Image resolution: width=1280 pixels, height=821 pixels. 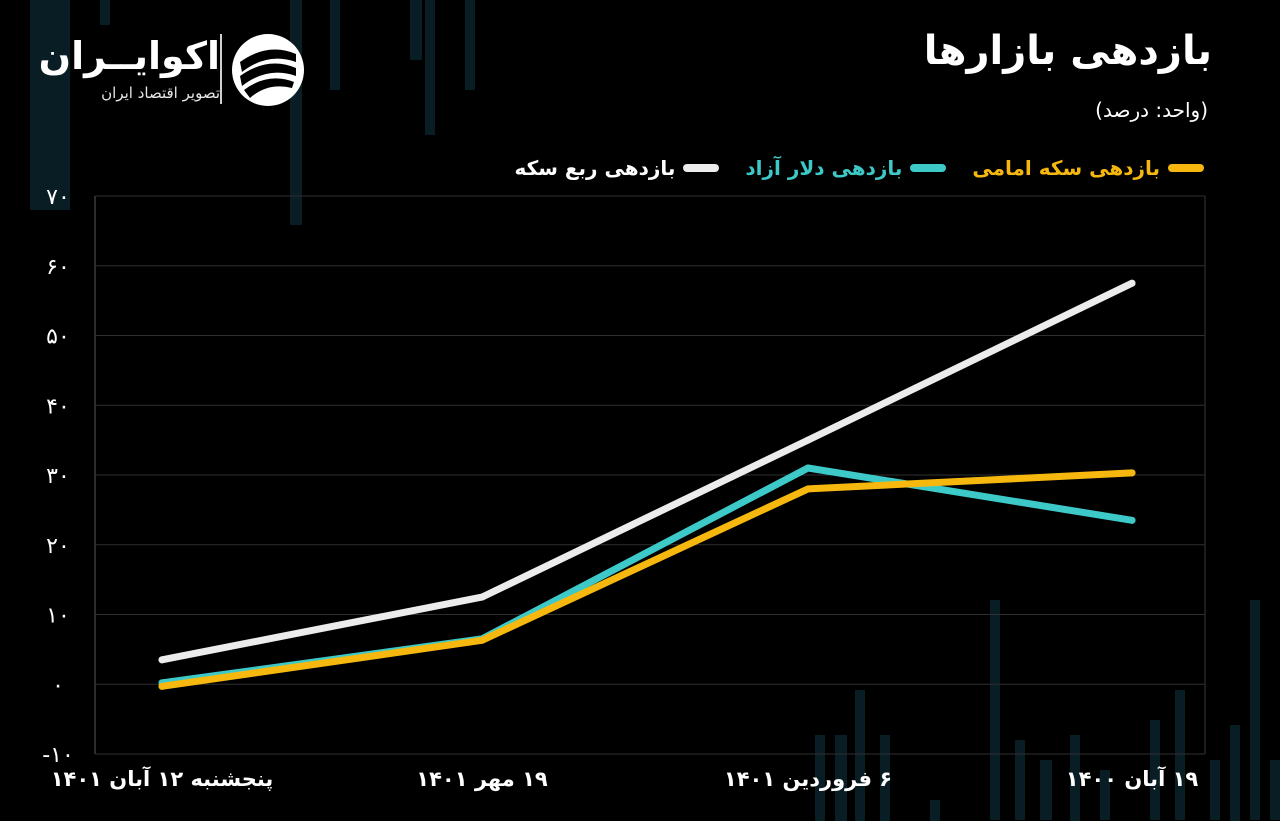 I want to click on y-tick-label: ۳۰, so click(x=58, y=476).